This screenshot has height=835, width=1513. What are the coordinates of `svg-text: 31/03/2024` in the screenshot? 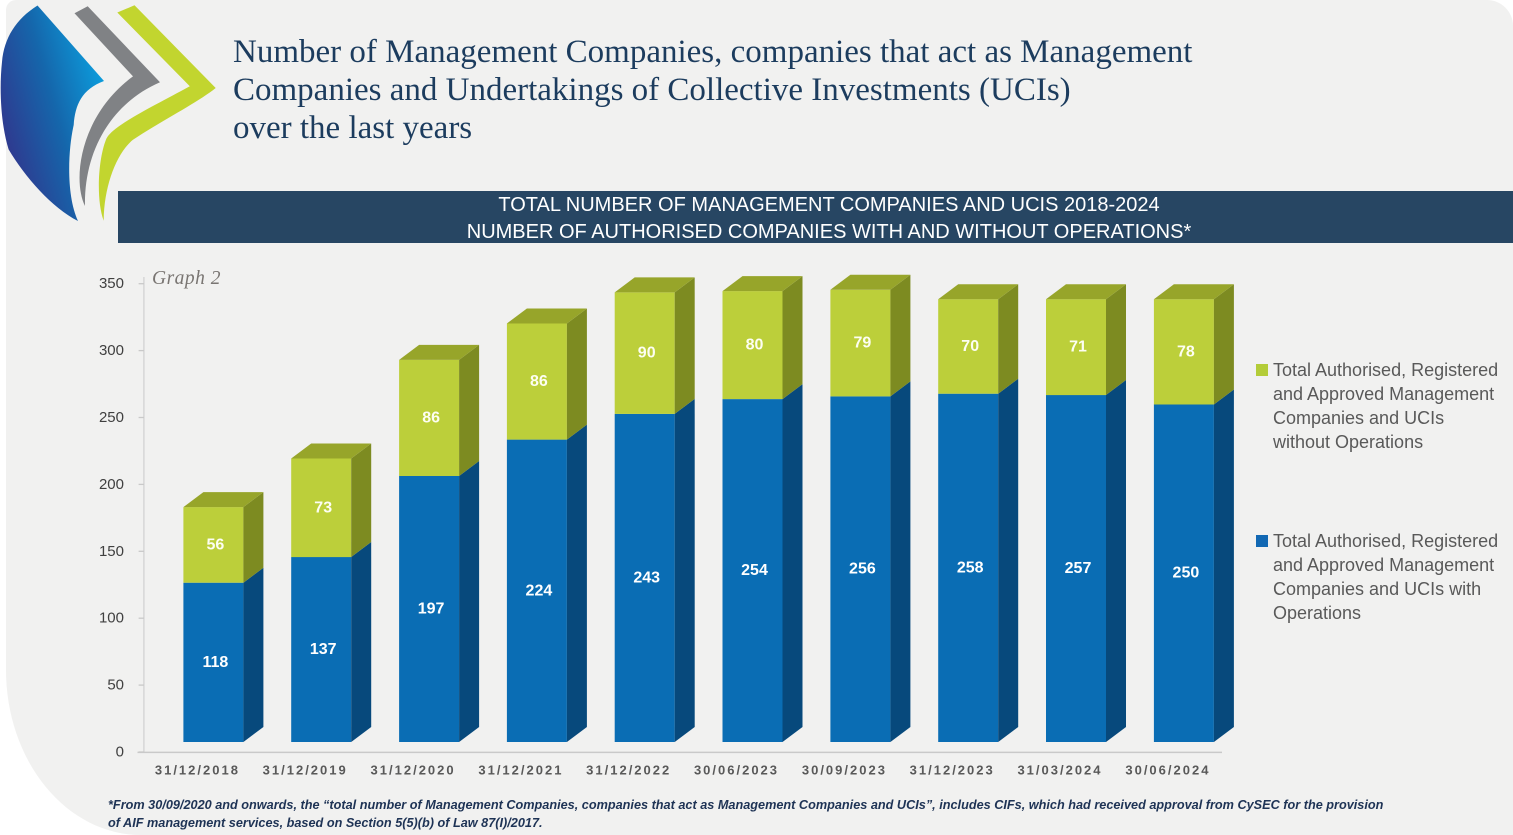 It's located at (1059, 770).